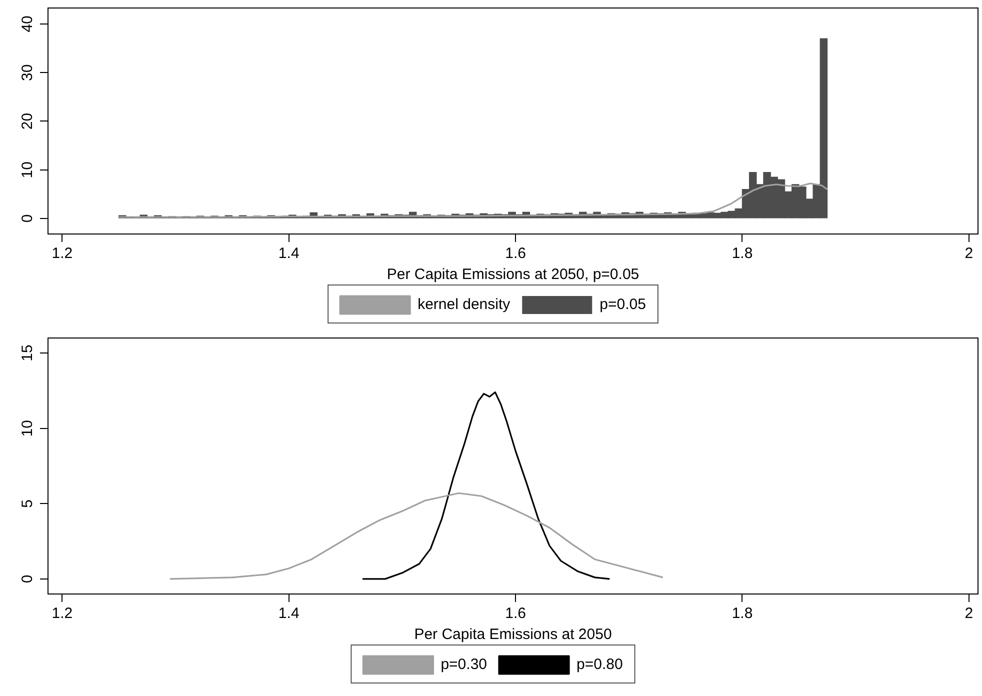 The image size is (982, 696). What do you see at coordinates (463, 665) in the screenshot?
I see `legend-label: p=0.30` at bounding box center [463, 665].